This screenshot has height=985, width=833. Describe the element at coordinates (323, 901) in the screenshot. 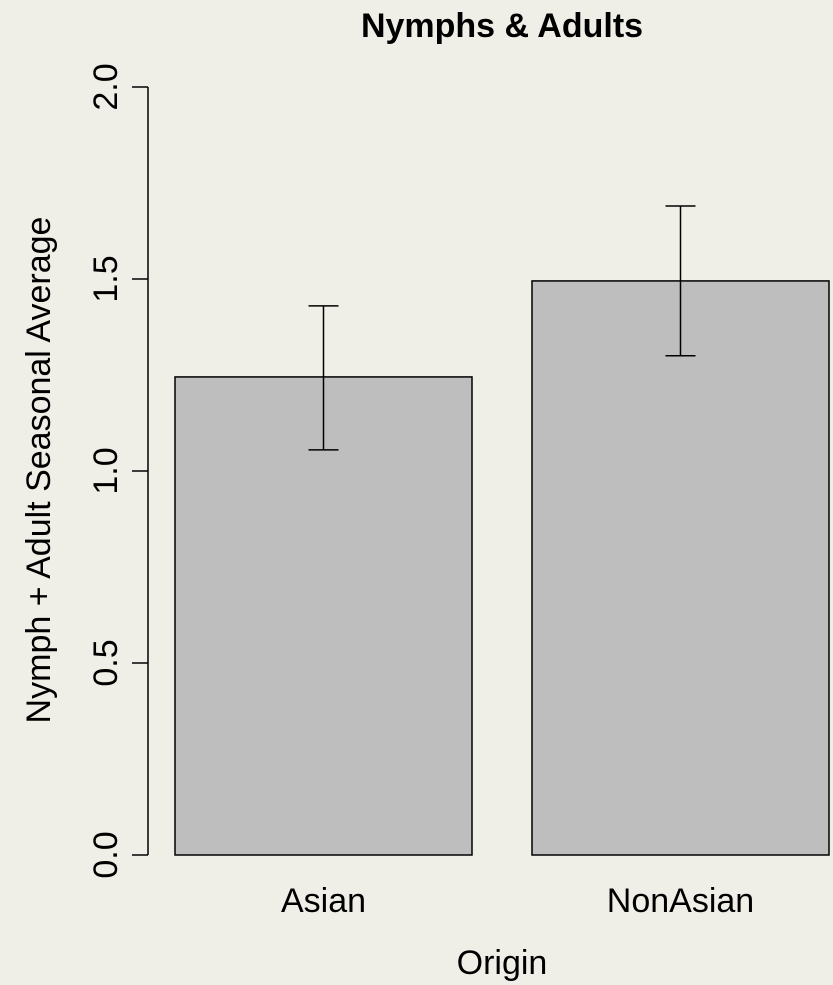

I see `x-tick-label: Asian` at that location.